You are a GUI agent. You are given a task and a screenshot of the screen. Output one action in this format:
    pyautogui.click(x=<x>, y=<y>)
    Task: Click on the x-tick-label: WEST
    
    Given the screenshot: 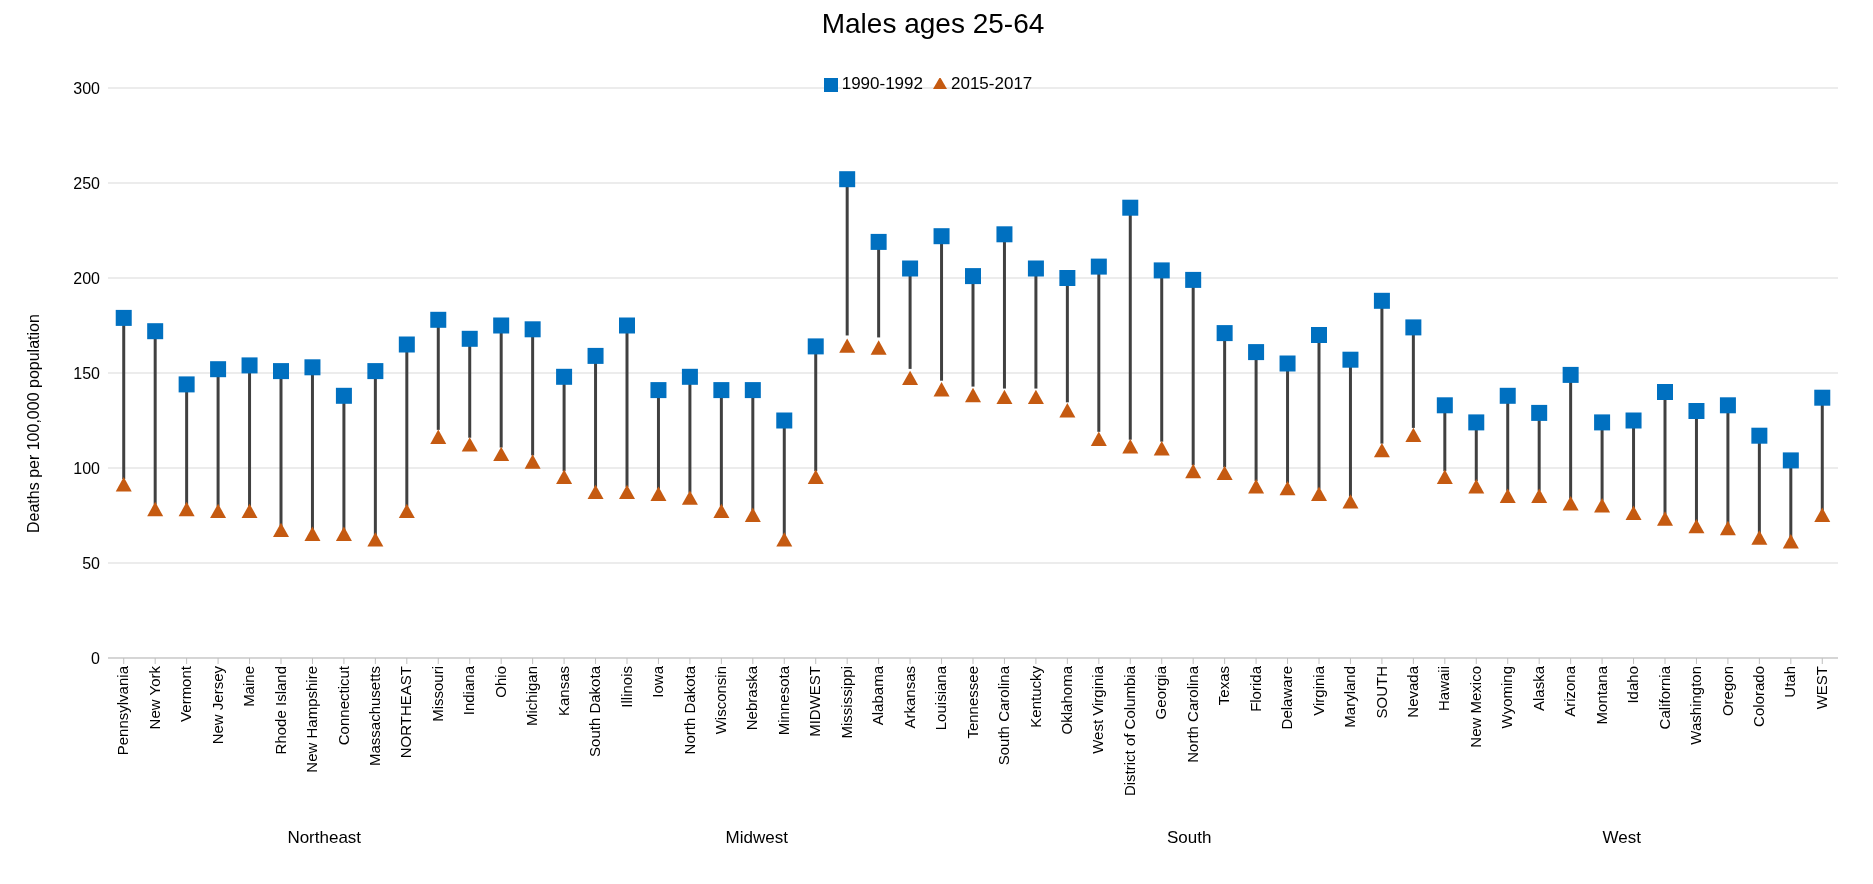 What is the action you would take?
    pyautogui.click(x=1821, y=688)
    